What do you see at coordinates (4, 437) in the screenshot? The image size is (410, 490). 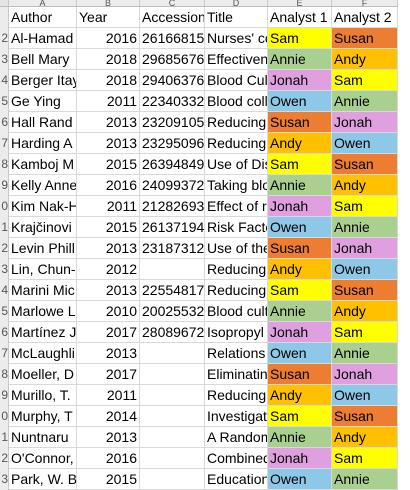 I see `row-number: 1` at bounding box center [4, 437].